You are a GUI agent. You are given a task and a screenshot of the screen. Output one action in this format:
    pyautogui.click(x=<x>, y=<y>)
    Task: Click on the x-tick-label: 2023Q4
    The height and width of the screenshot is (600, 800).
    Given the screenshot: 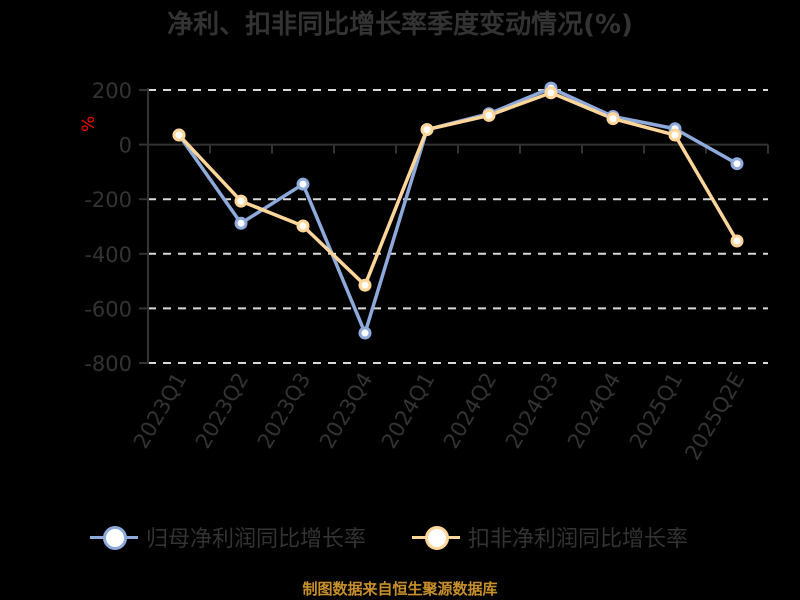 What is the action you would take?
    pyautogui.click(x=346, y=411)
    